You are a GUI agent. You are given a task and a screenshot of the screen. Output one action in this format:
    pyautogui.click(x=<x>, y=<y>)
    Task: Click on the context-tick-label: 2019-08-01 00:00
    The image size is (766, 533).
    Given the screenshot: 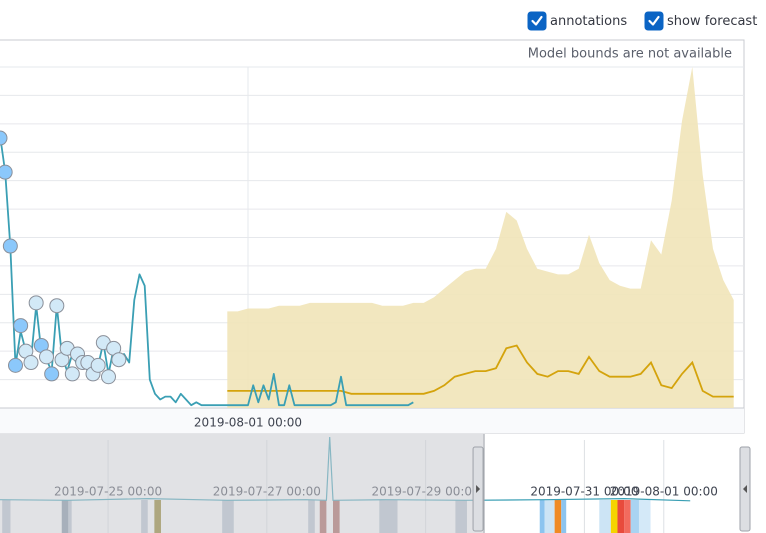 What is the action you would take?
    pyautogui.click(x=664, y=492)
    